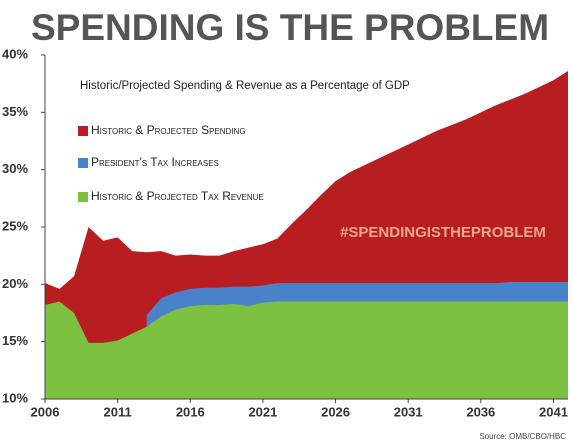 The image size is (573, 445). What do you see at coordinates (262, 411) in the screenshot?
I see `x-tick-label: 2021` at bounding box center [262, 411].